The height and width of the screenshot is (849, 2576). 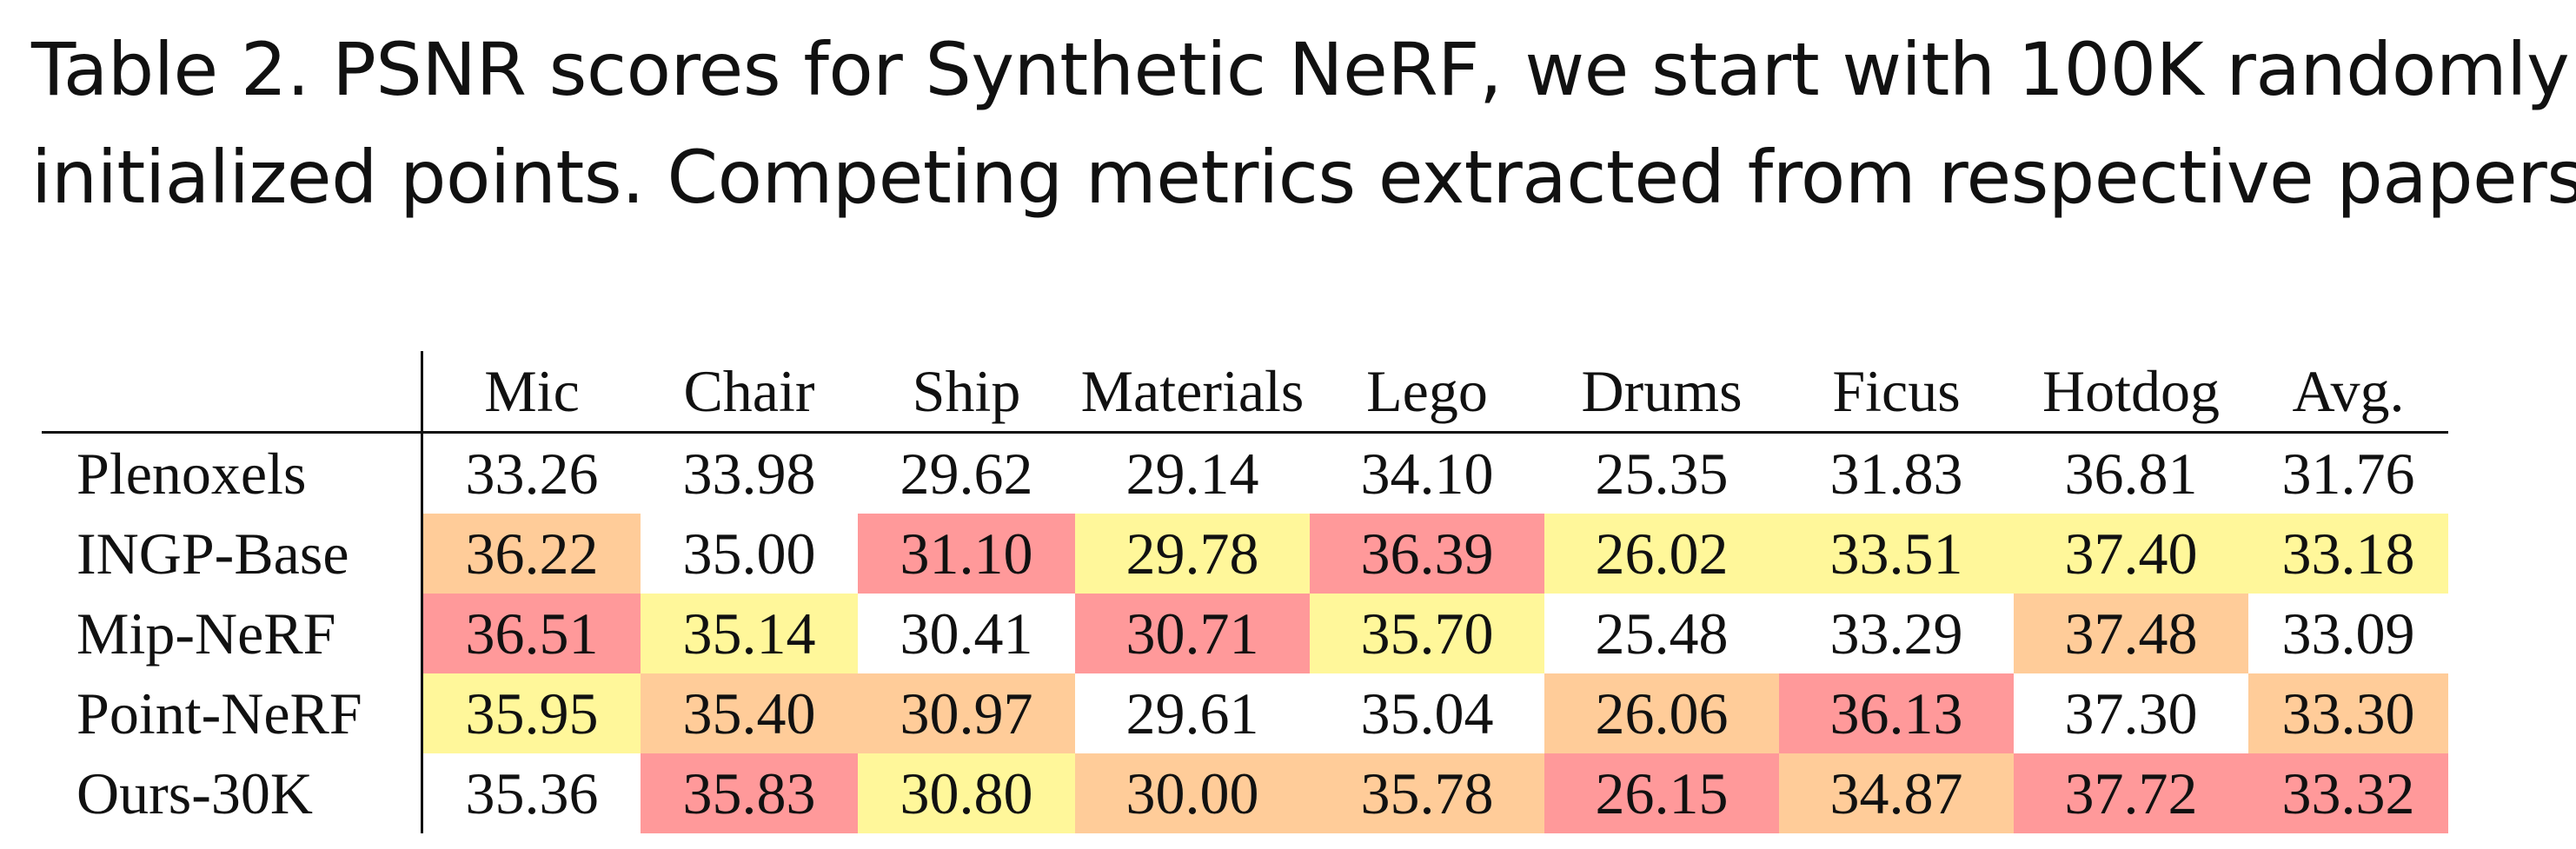 I want to click on score-cell: 26.15, so click(x=1661, y=793).